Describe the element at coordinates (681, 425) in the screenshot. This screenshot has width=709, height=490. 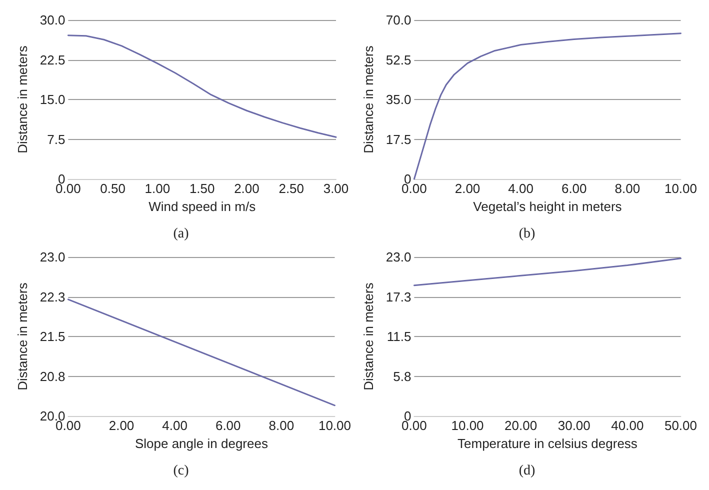
I see `x-tick-label: 50.00` at that location.